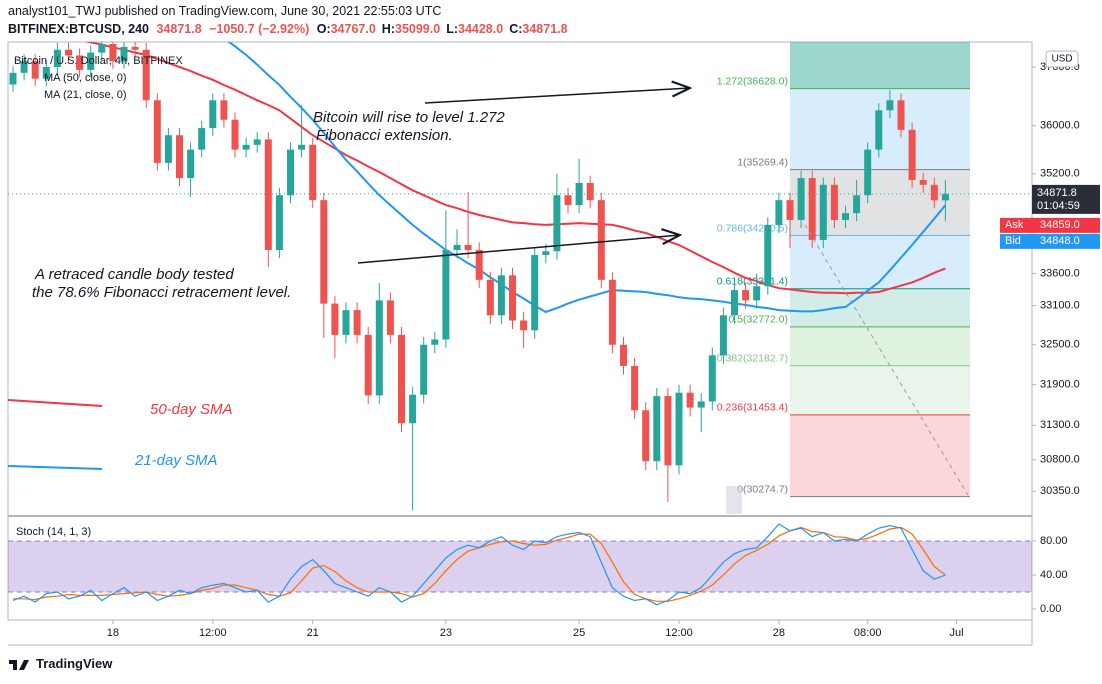  I want to click on last-price-box, so click(1066, 199).